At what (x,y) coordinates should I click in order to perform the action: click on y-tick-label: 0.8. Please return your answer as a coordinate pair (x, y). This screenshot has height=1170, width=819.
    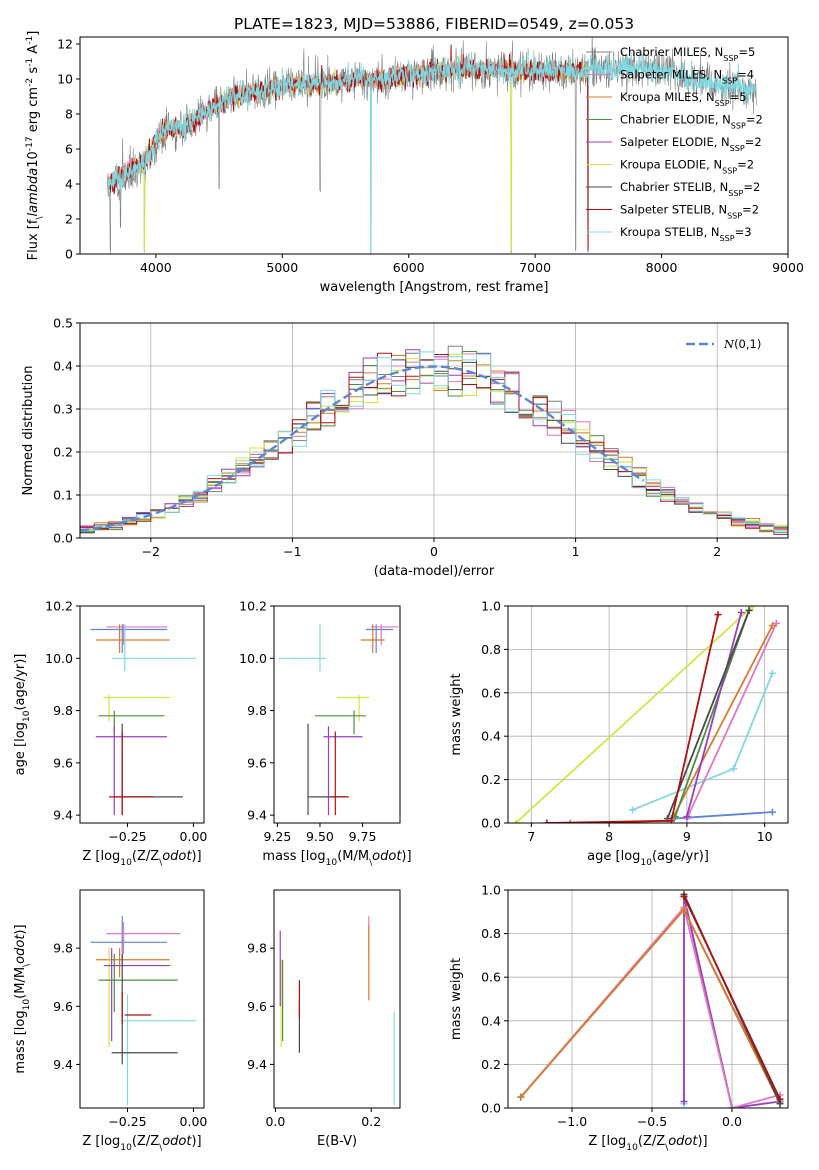
    Looking at the image, I should click on (491, 933).